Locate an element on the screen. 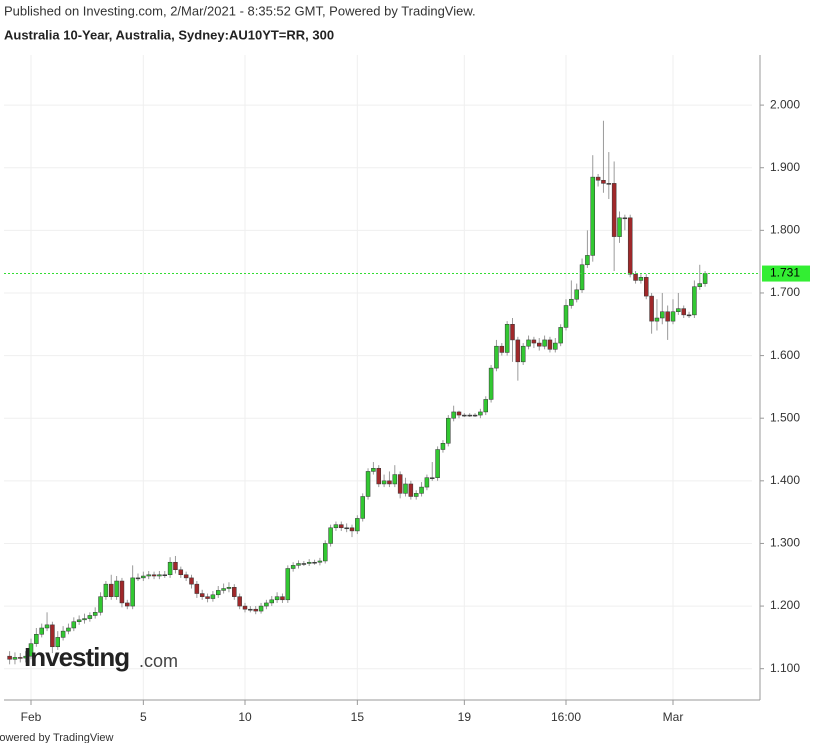 This screenshot has width=819, height=743. y-tick-label: 1.400 is located at coordinates (785, 480).